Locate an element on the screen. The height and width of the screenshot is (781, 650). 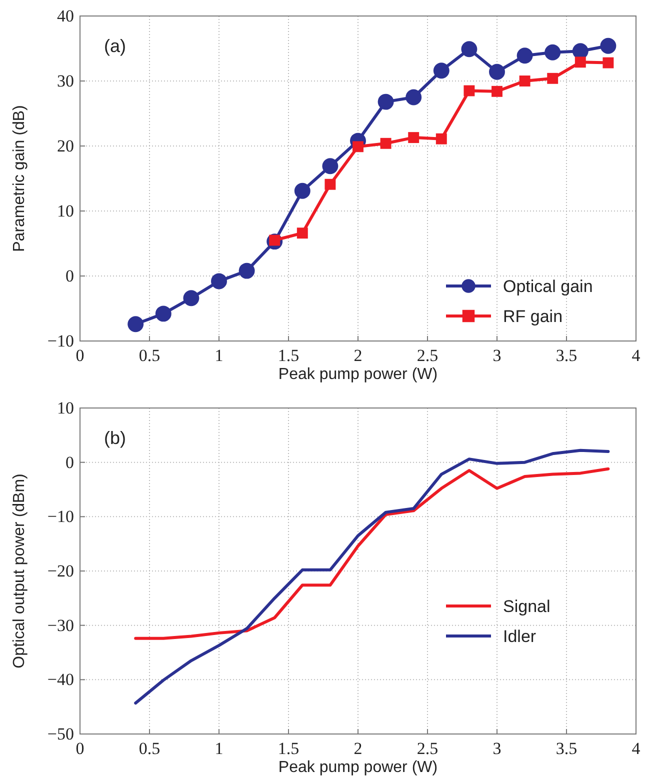
y-tick-label: −40 is located at coordinates (60, 680).